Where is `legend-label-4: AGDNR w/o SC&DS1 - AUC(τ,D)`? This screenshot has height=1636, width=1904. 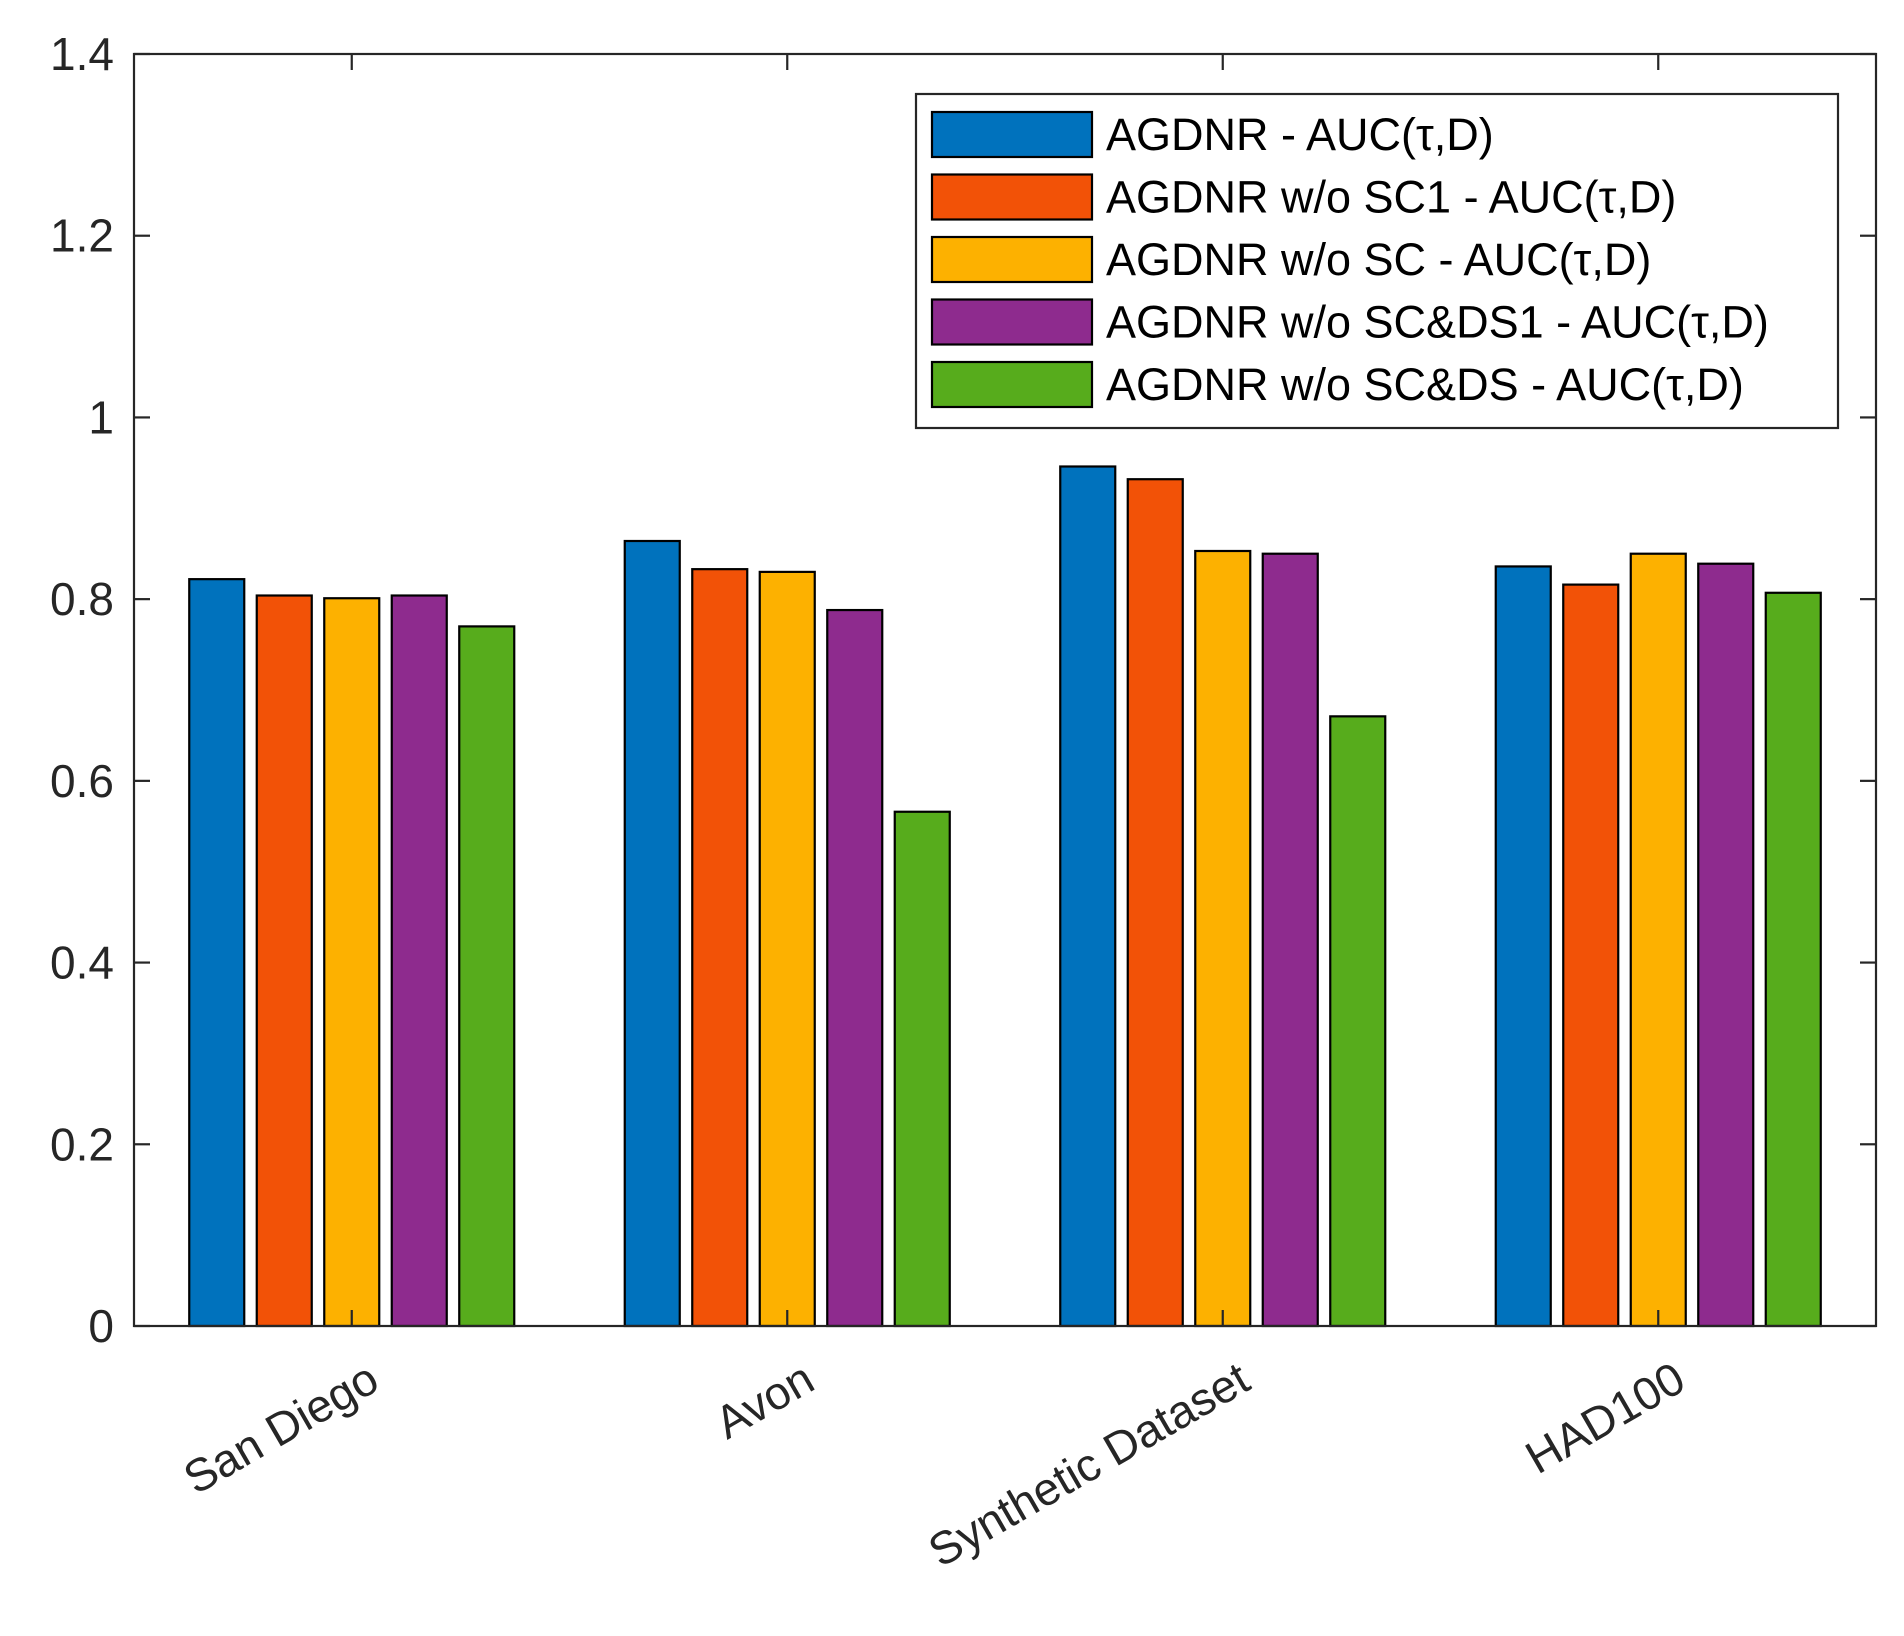 legend-label-4: AGDNR w/o SC&DS1 - AUC(τ,D) is located at coordinates (1437, 322).